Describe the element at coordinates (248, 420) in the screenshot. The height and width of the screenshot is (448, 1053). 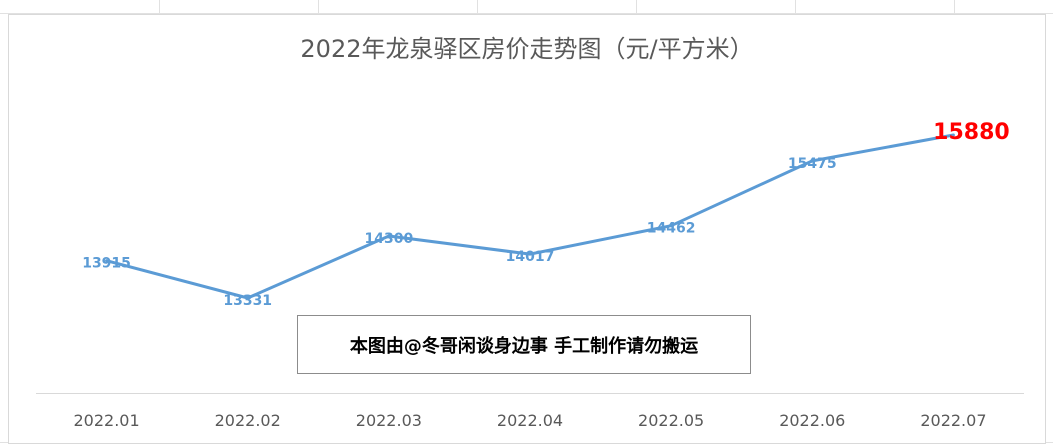
I see `x-tick-label: 2022.02` at that location.